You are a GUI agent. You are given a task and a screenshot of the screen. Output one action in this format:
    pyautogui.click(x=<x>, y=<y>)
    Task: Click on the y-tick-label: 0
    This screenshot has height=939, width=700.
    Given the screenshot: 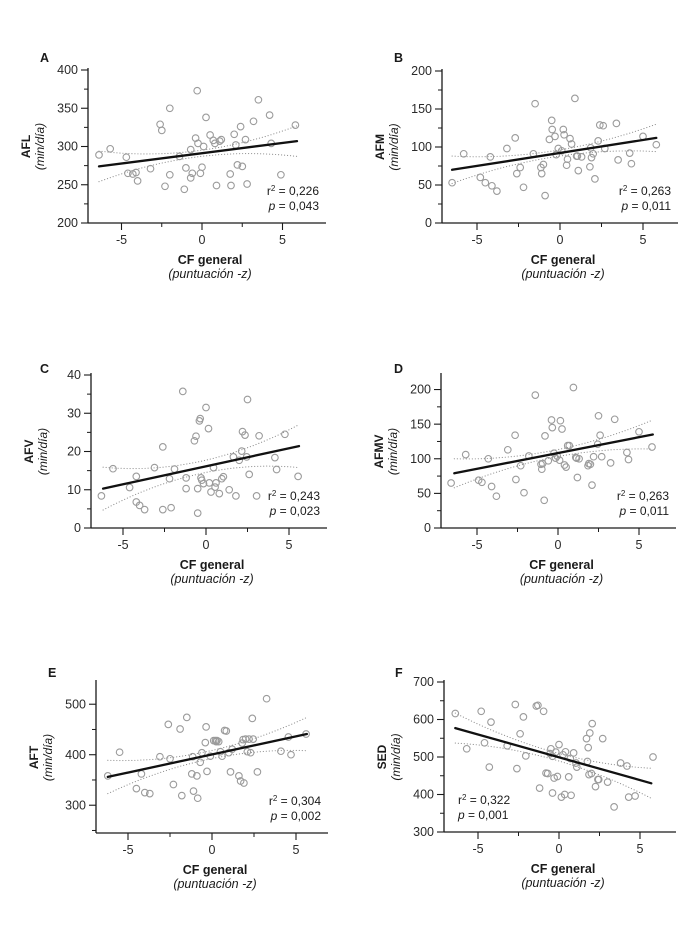 What is the action you would take?
    pyautogui.click(x=428, y=223)
    